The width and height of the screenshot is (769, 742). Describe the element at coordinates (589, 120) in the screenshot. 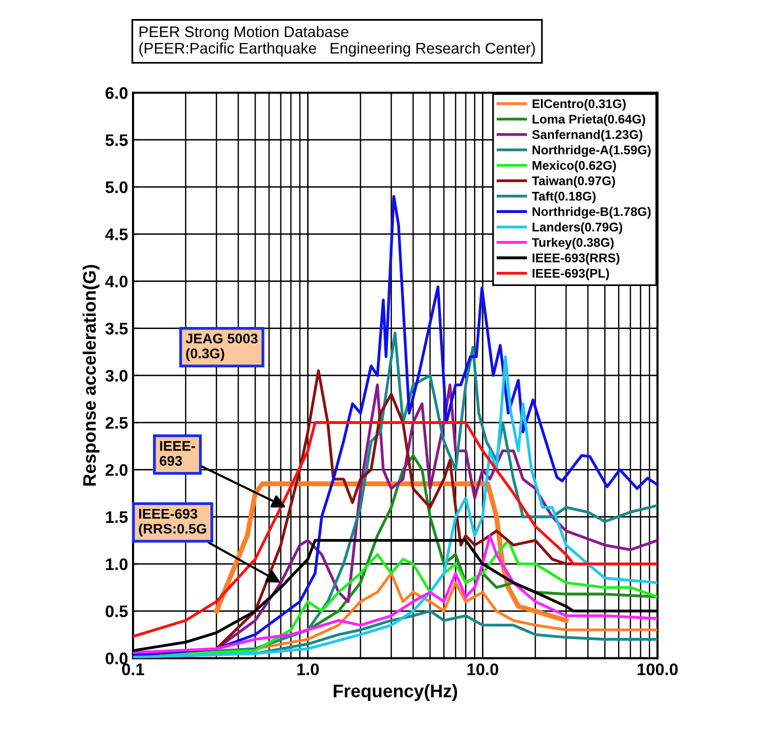

I see `legend-label: Loma Prieta(0.64G)` at that location.